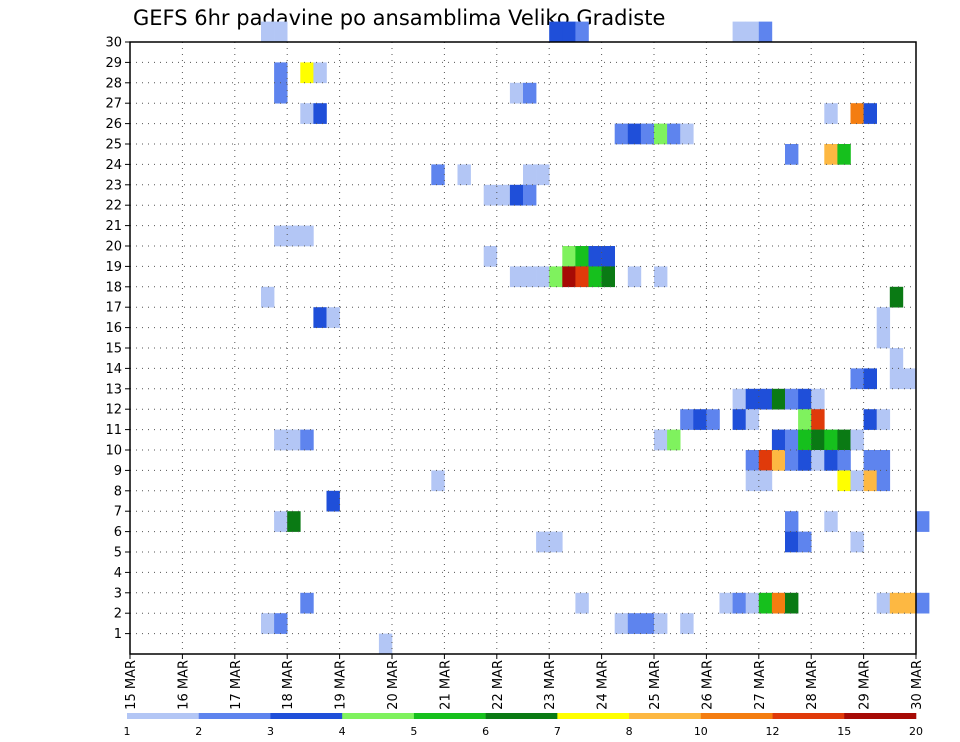 Image resolution: width=960 pixels, height=742 pixels. I want to click on y-tick-label: 28, so click(113, 83).